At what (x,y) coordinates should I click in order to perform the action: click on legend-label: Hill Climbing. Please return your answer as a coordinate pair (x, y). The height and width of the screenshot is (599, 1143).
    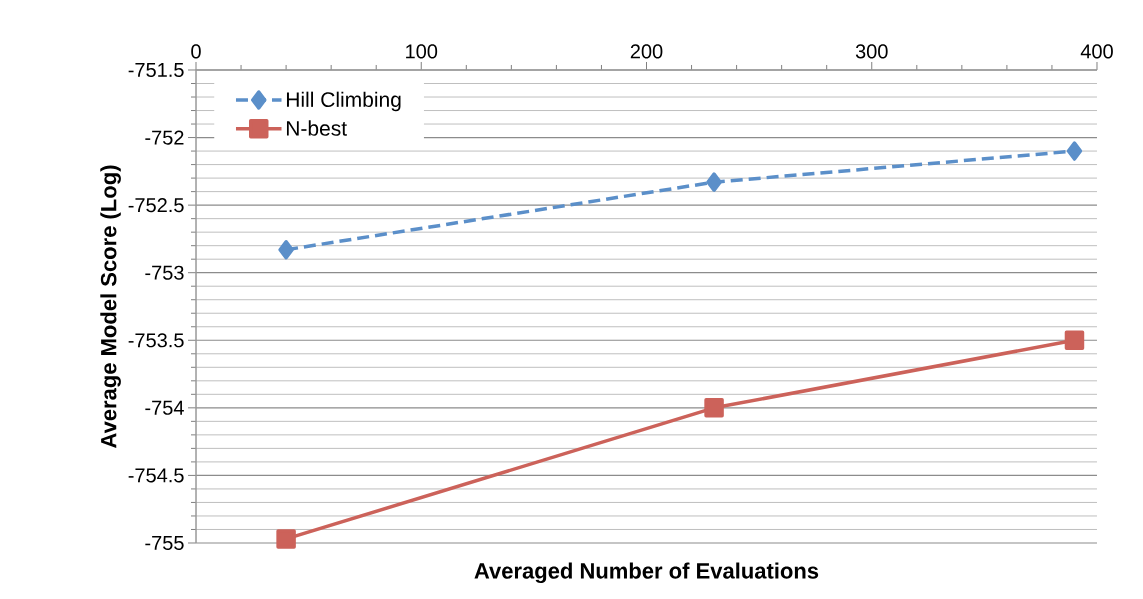
    Looking at the image, I should click on (343, 101).